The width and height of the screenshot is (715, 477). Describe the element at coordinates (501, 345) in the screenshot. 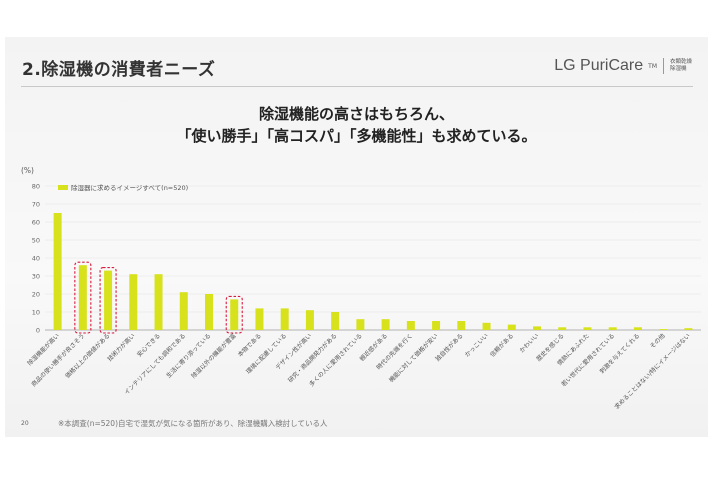

I see `x-tick-label: 信頼がある` at that location.